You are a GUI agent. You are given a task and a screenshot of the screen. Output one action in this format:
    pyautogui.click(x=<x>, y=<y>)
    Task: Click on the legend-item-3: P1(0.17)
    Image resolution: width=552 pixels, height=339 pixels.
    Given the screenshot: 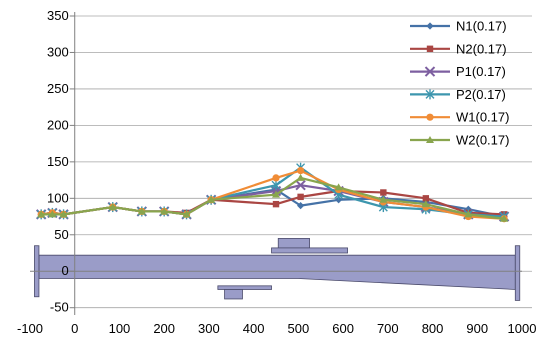 What is the action you would take?
    pyautogui.click(x=458, y=71)
    